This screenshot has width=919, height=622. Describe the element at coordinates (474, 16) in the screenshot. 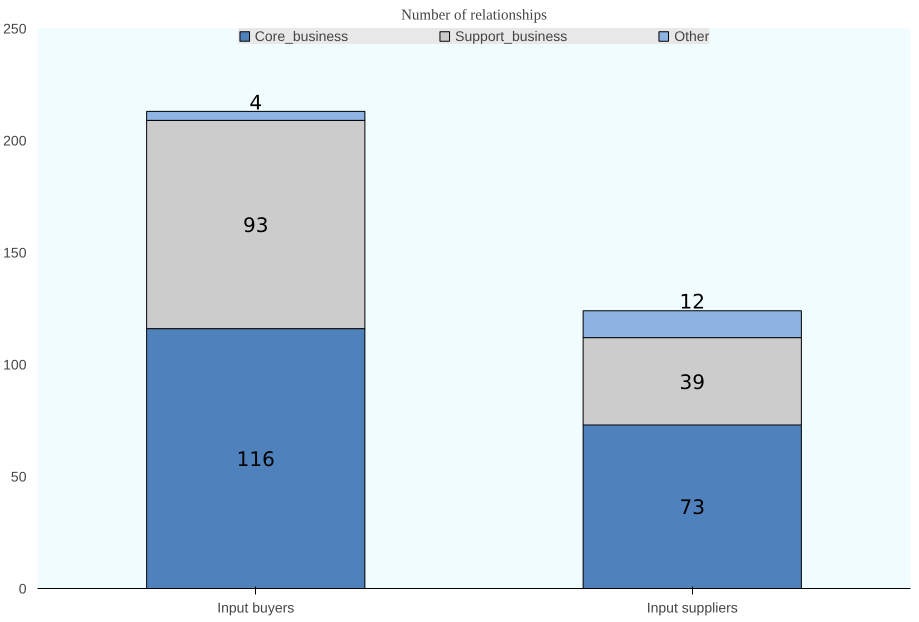

I see `chart-title: Number of relationships` at that location.